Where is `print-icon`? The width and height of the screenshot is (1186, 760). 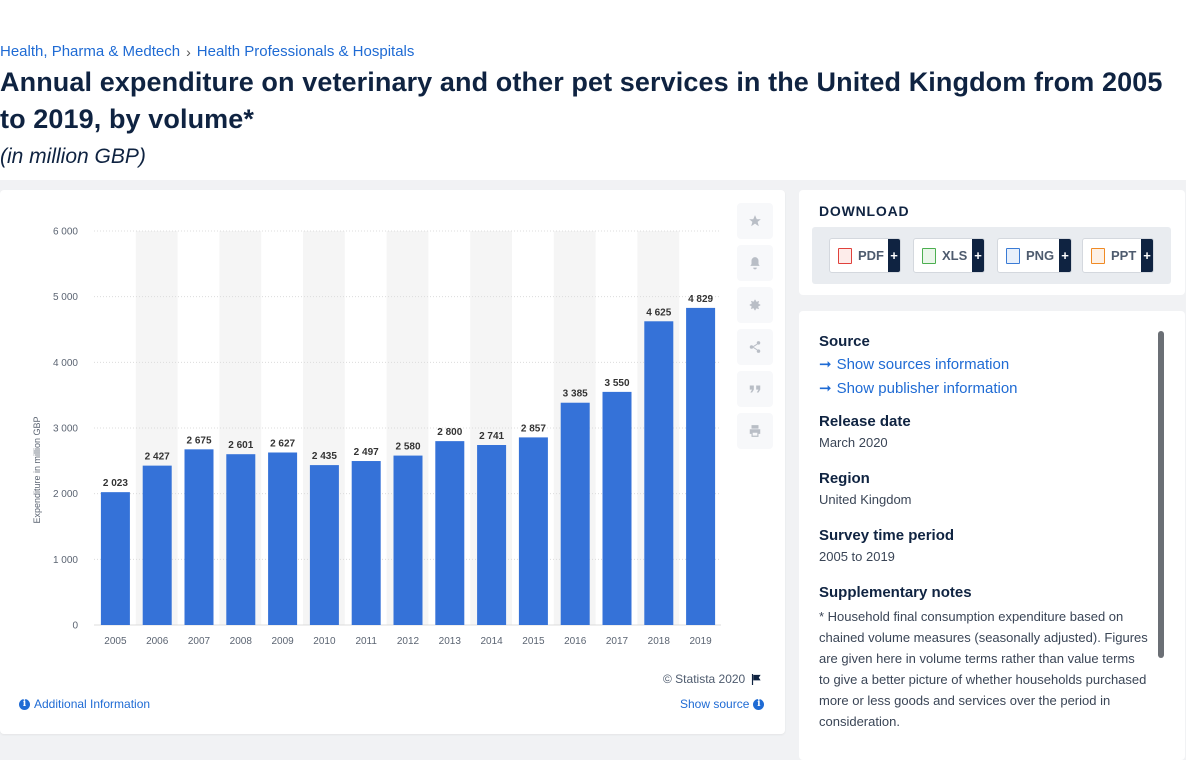 print-icon is located at coordinates (755, 431).